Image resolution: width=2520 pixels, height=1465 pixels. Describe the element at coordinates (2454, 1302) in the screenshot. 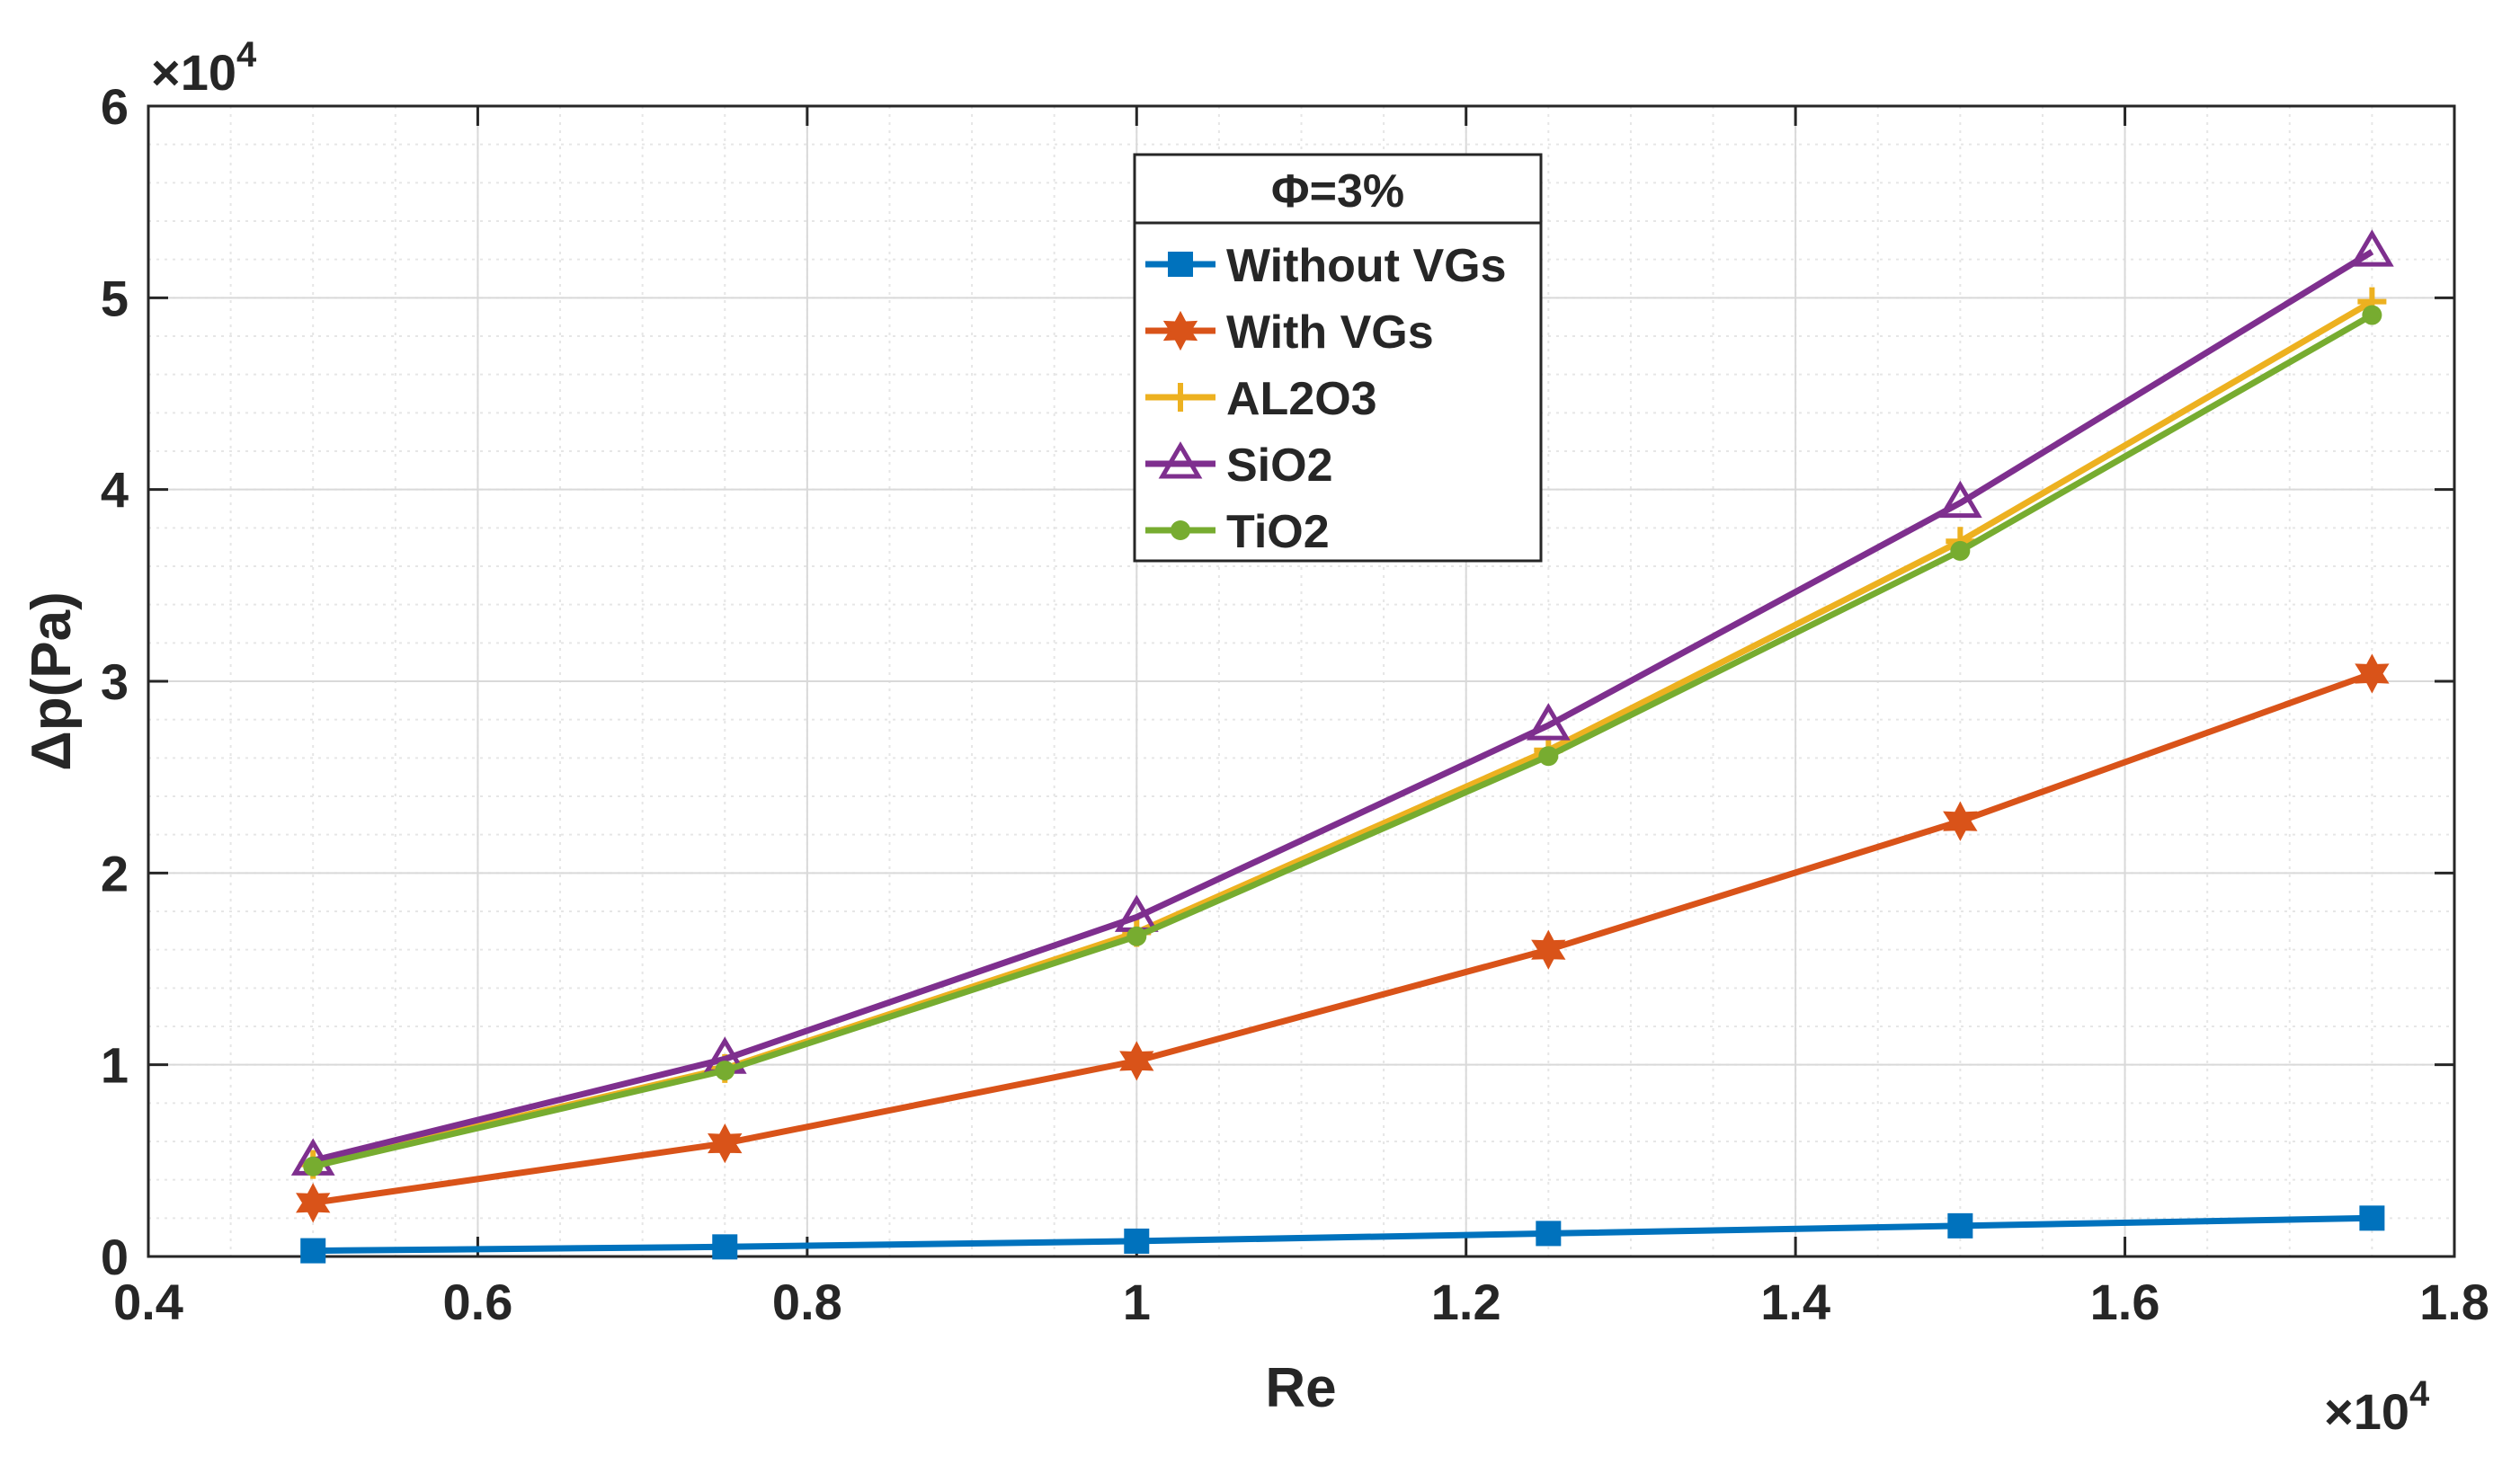

I see `x-tick-label: 1.8` at that location.